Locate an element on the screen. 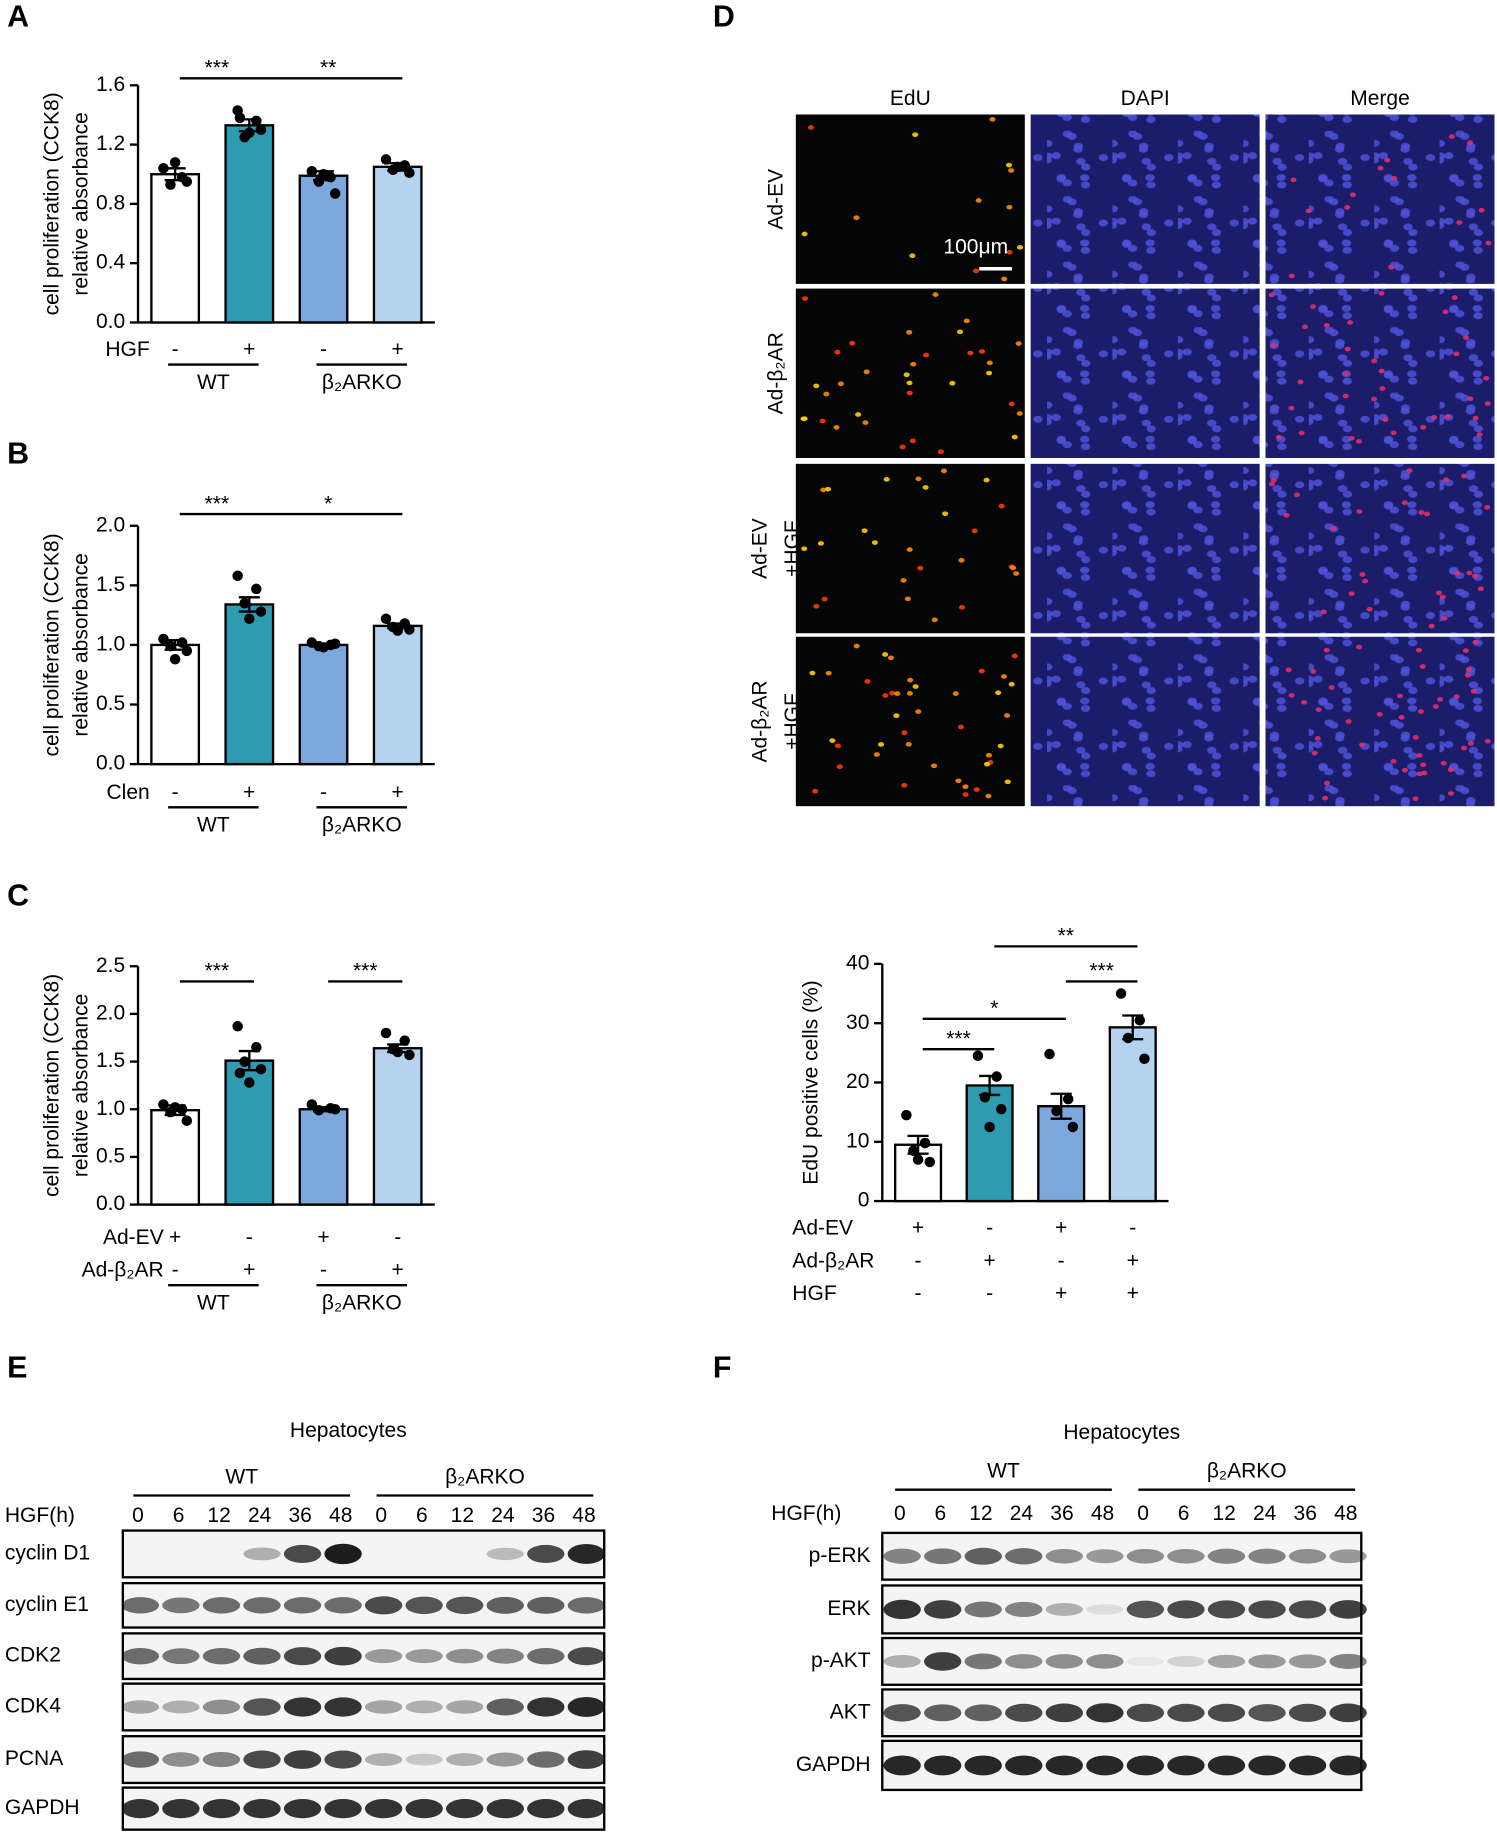 The height and width of the screenshot is (1832, 1497). treatment-label: Ad-EV is located at coordinates (133, 1237).